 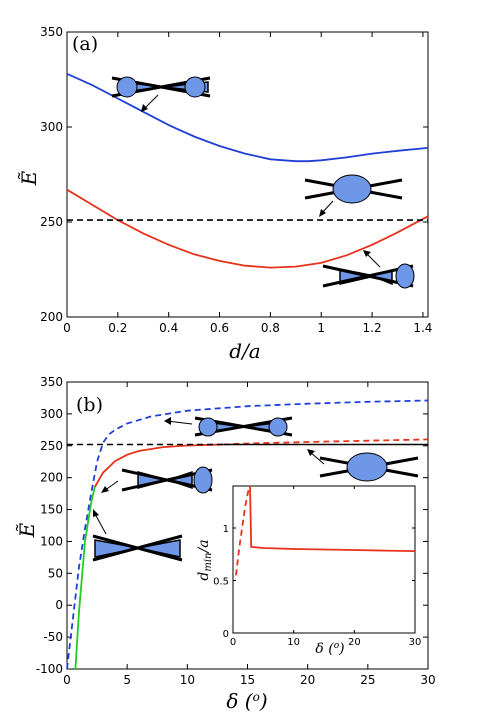 I want to click on panel-b-ytick-label: -100, so click(x=49, y=669).